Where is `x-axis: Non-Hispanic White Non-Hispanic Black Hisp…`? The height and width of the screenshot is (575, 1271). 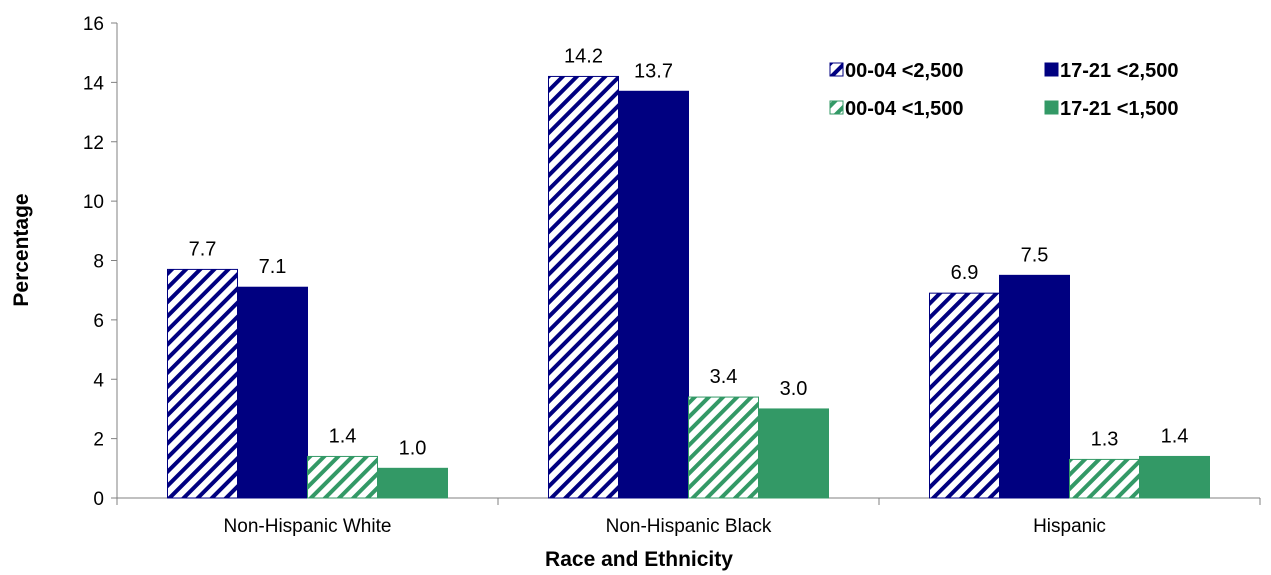
x-axis: Non-Hispanic White Non-Hispanic Black Hisp… is located at coordinates (688, 517).